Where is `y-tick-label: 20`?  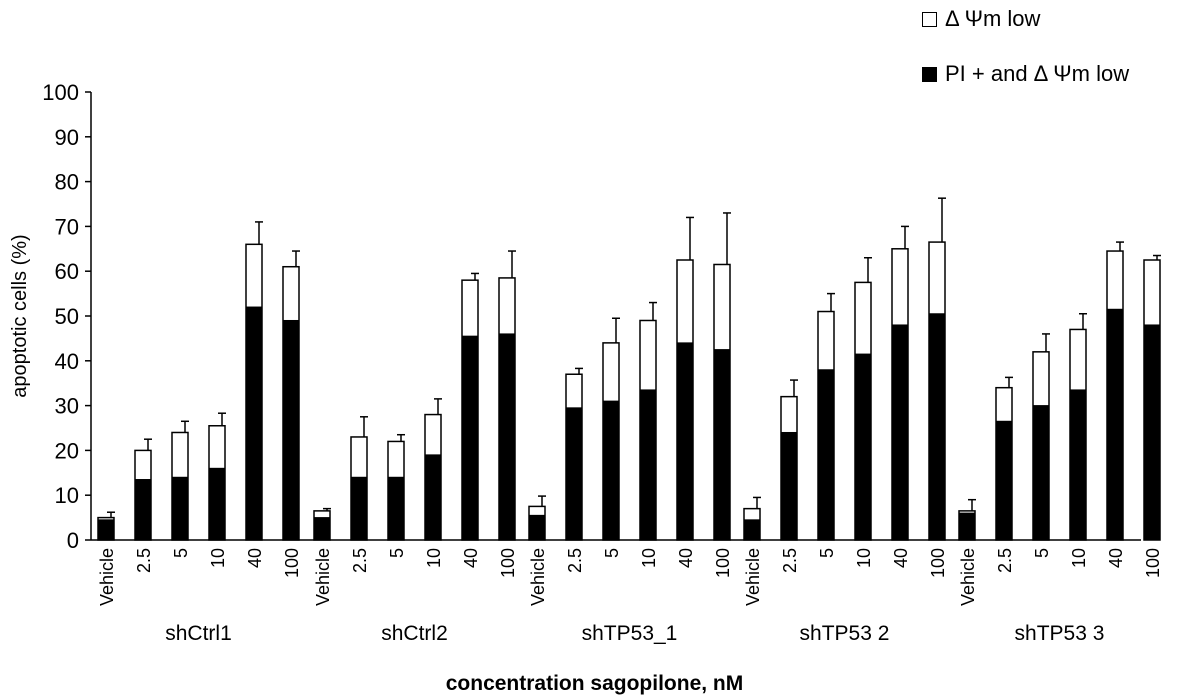 y-tick-label: 20 is located at coordinates (67, 450).